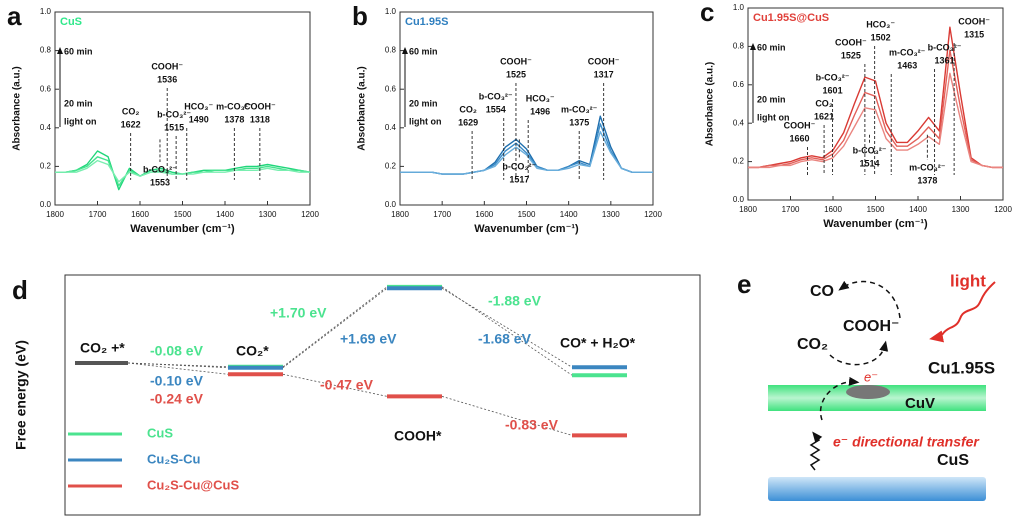  I want to click on cycle-arrow, so click(859, 353).